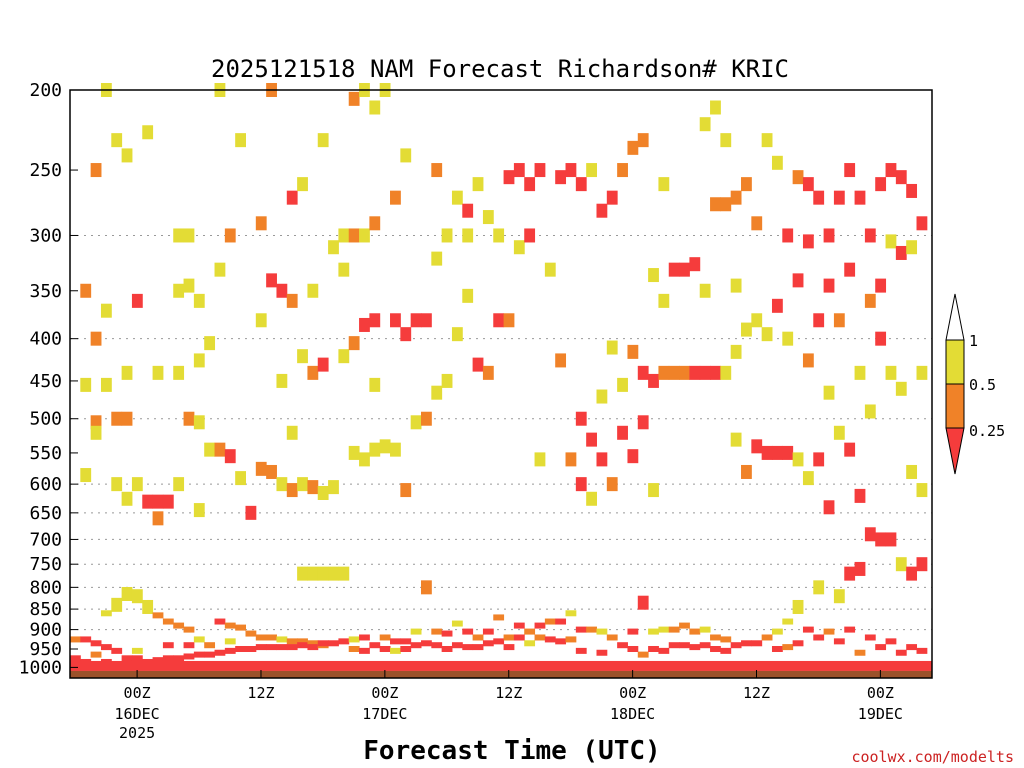 This screenshot has height=768, width=1024. I want to click on surface-low-band, so click(501, 665).